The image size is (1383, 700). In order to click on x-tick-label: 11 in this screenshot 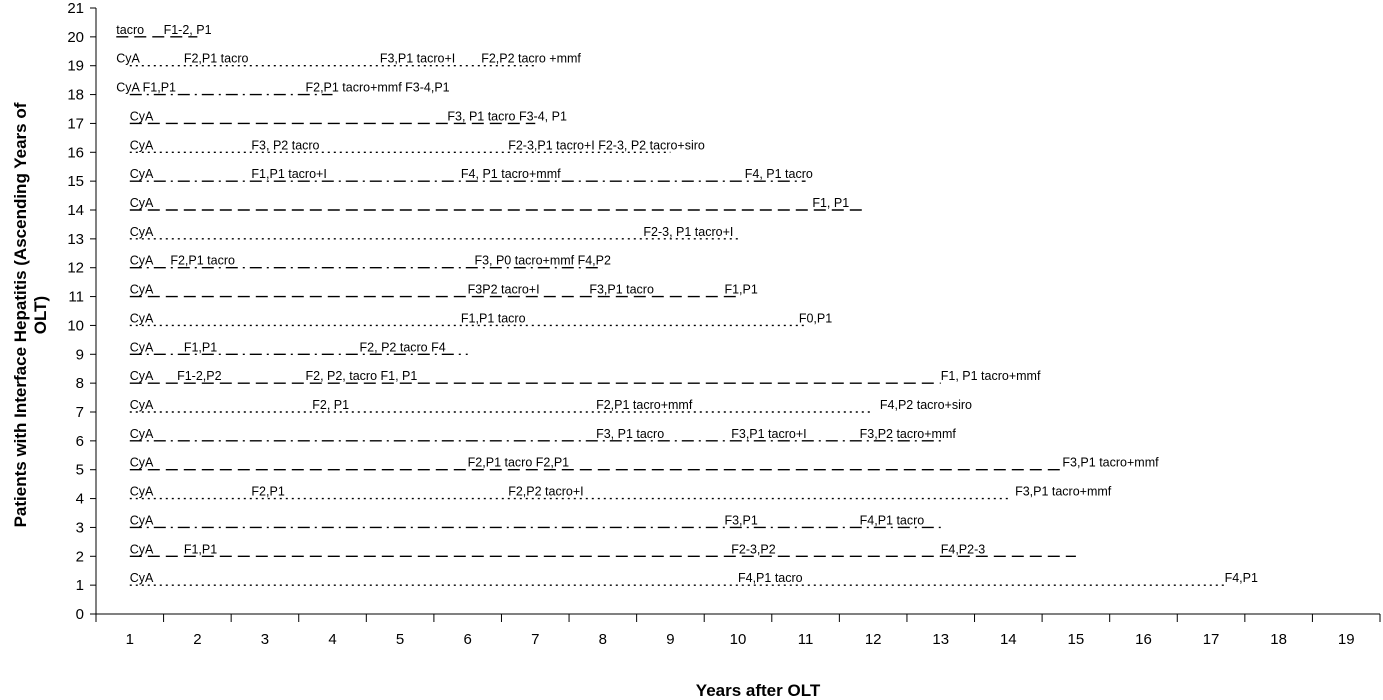, I will do `click(806, 639)`.